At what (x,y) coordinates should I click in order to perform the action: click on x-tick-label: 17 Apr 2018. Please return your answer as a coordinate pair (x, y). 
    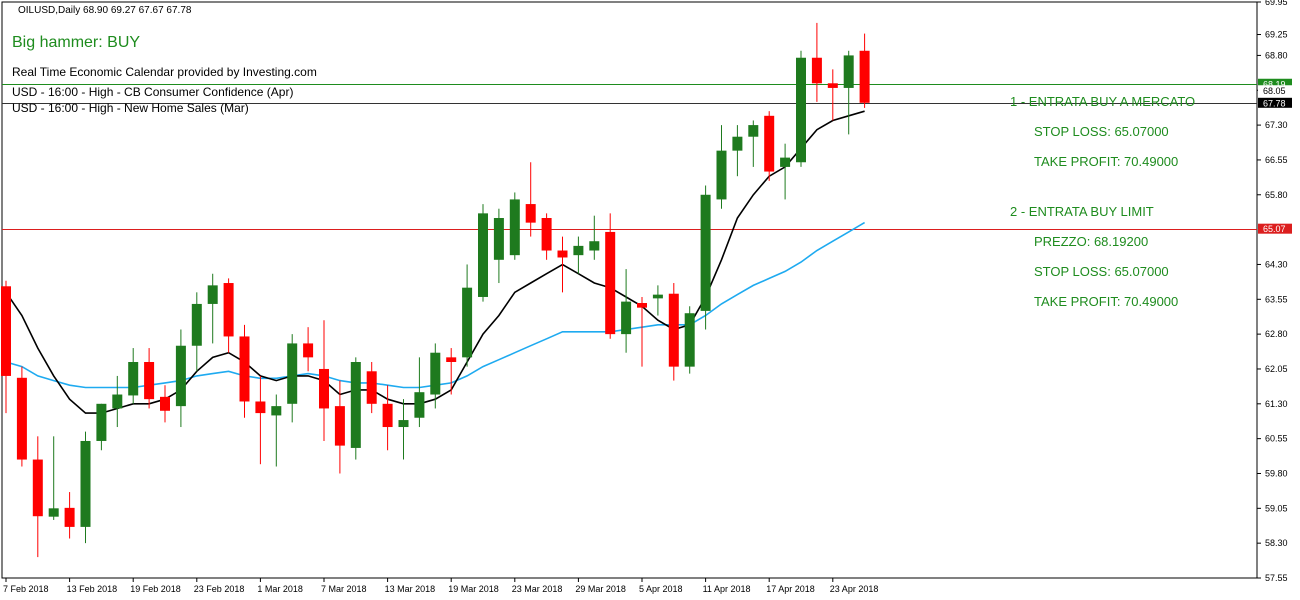
    Looking at the image, I should click on (790, 589).